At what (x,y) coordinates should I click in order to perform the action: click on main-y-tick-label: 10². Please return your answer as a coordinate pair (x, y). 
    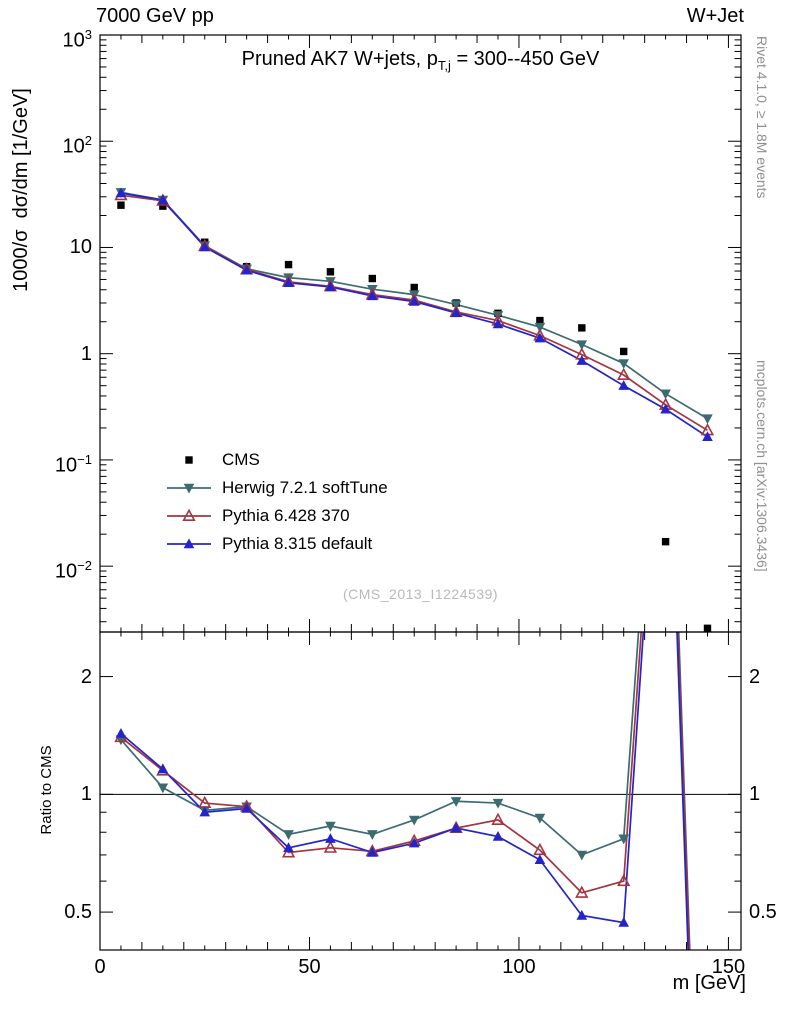
    Looking at the image, I should click on (77, 145).